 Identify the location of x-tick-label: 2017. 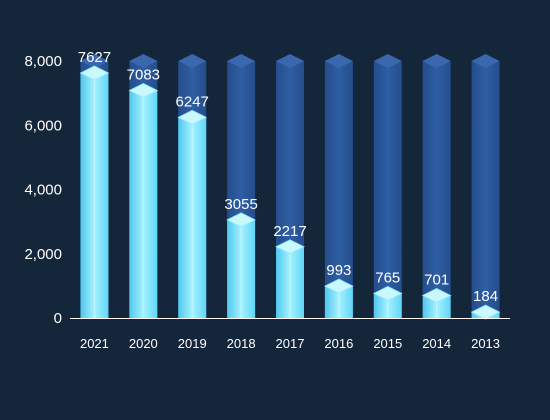
(290, 343).